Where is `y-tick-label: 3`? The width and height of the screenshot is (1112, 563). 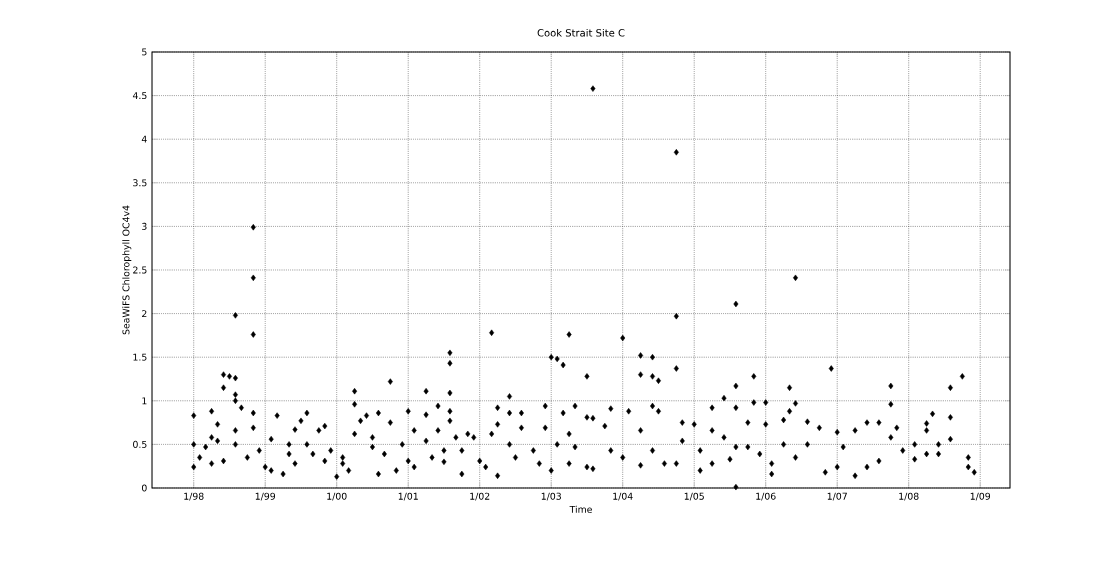 y-tick-label: 3 is located at coordinates (144, 226).